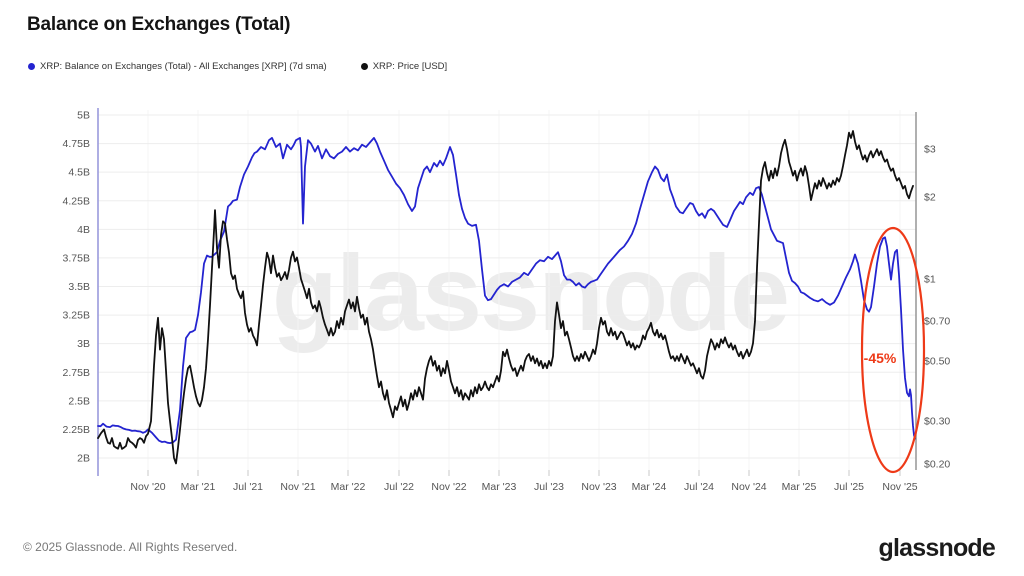 This screenshot has width=1024, height=576. What do you see at coordinates (849, 487) in the screenshot?
I see `x-tick-label: Jul '25` at bounding box center [849, 487].